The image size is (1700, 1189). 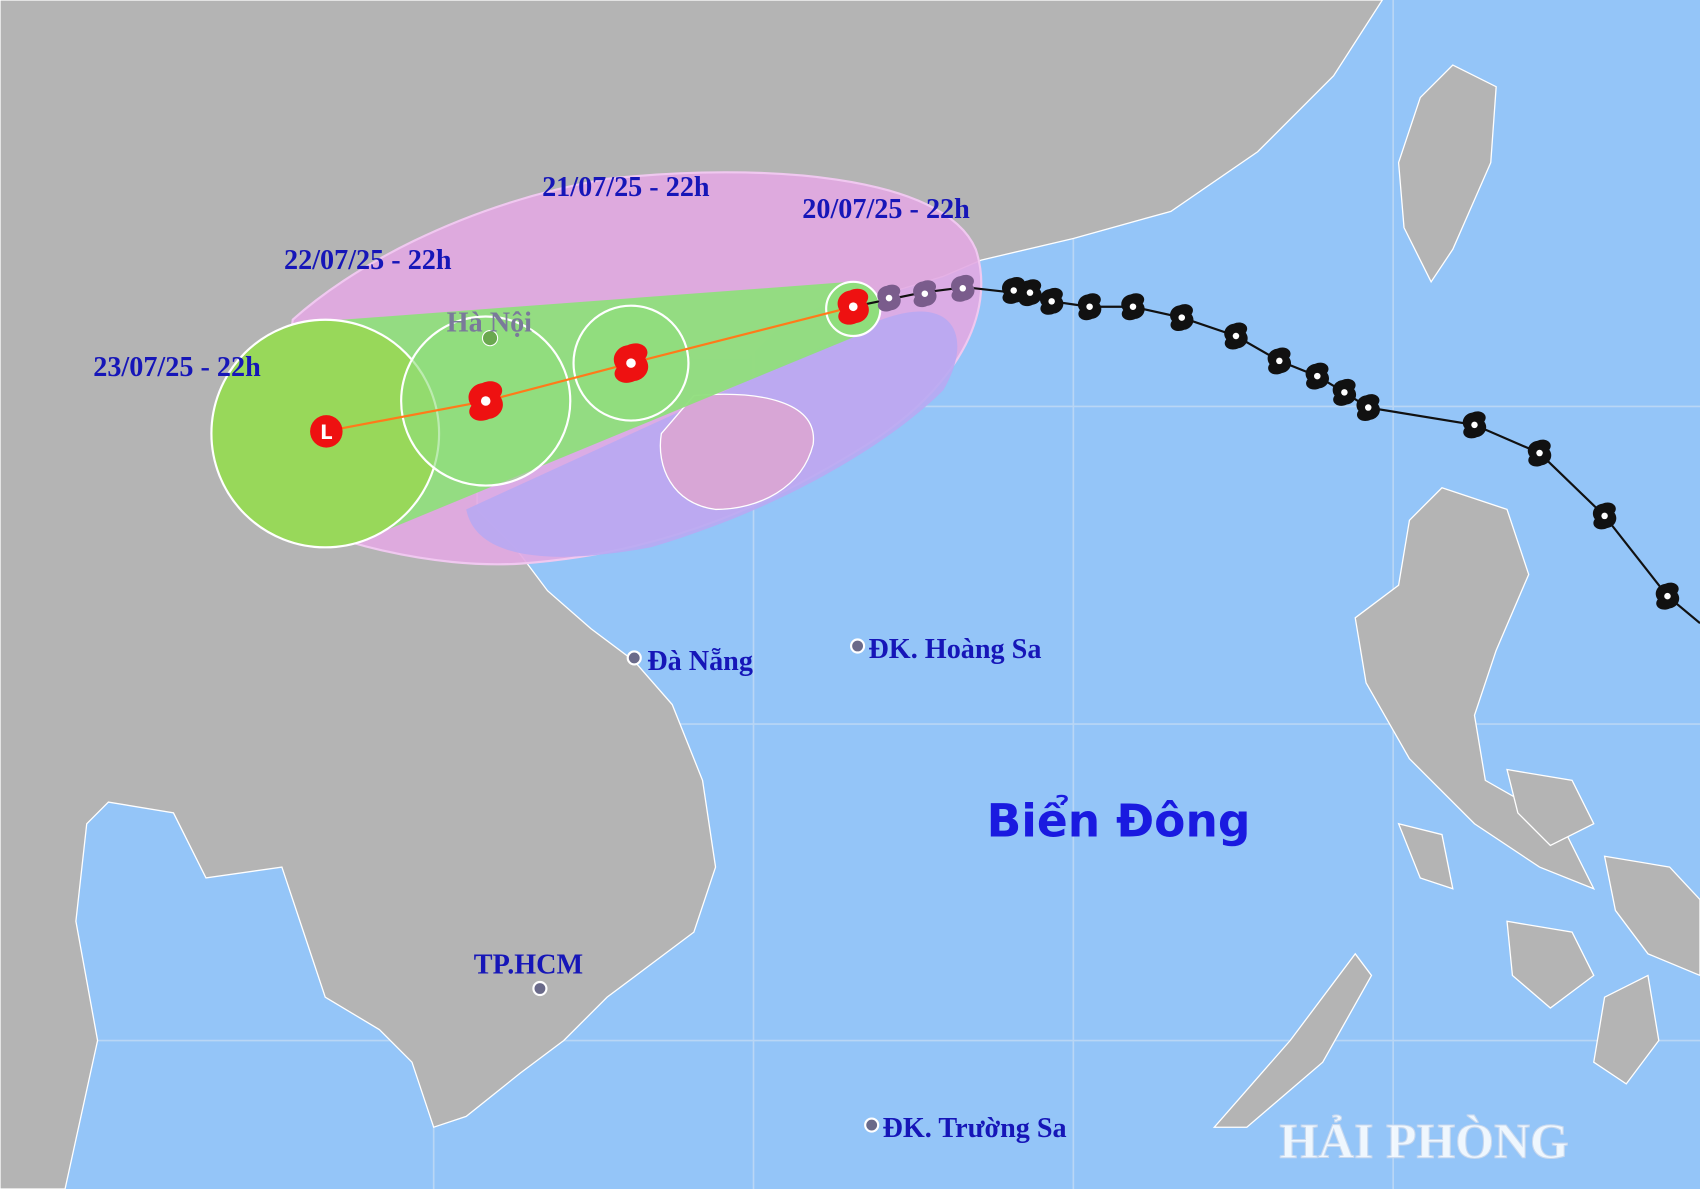 I want to click on forecast-track, so click(x=589, y=369).